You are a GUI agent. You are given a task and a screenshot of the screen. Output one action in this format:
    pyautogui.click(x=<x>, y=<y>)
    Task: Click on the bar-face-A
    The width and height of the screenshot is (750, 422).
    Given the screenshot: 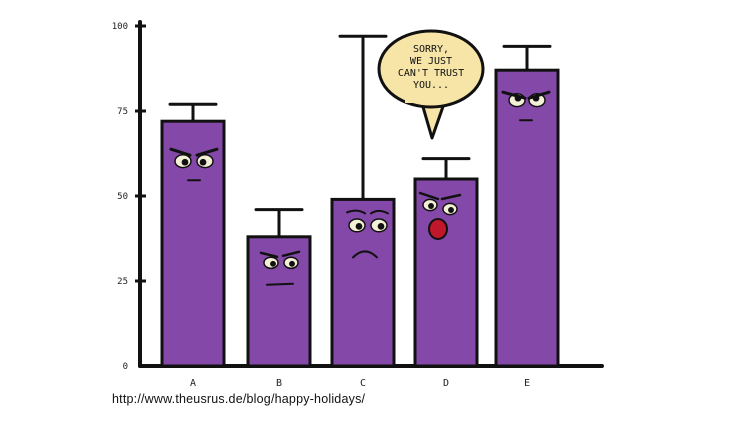 What is the action you would take?
    pyautogui.click(x=194, y=164)
    